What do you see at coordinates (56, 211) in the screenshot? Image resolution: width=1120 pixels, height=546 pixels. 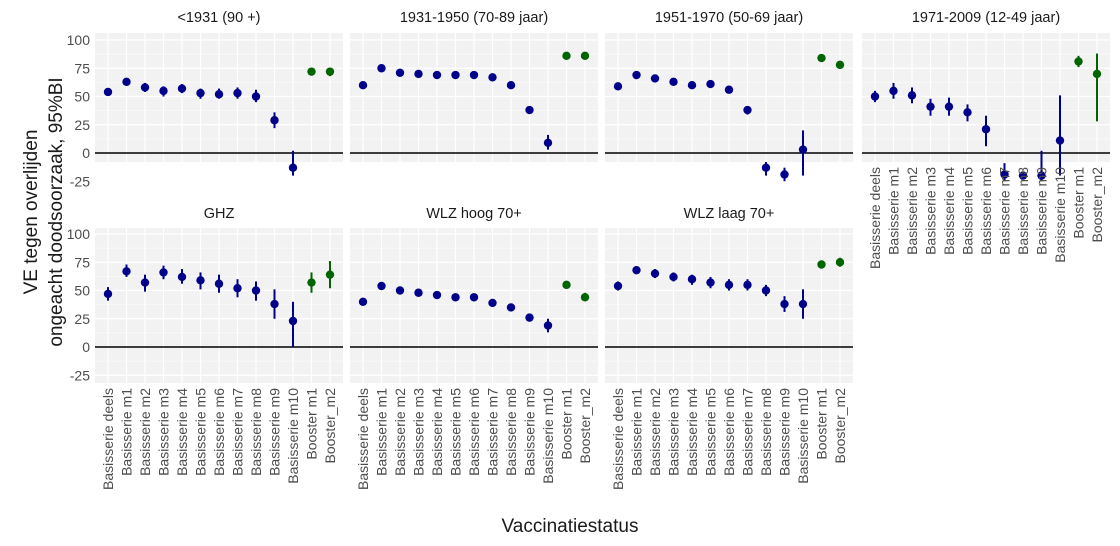 I see `y-axis-title-line: ongeacht doodsoorzaak, 95%BI` at bounding box center [56, 211].